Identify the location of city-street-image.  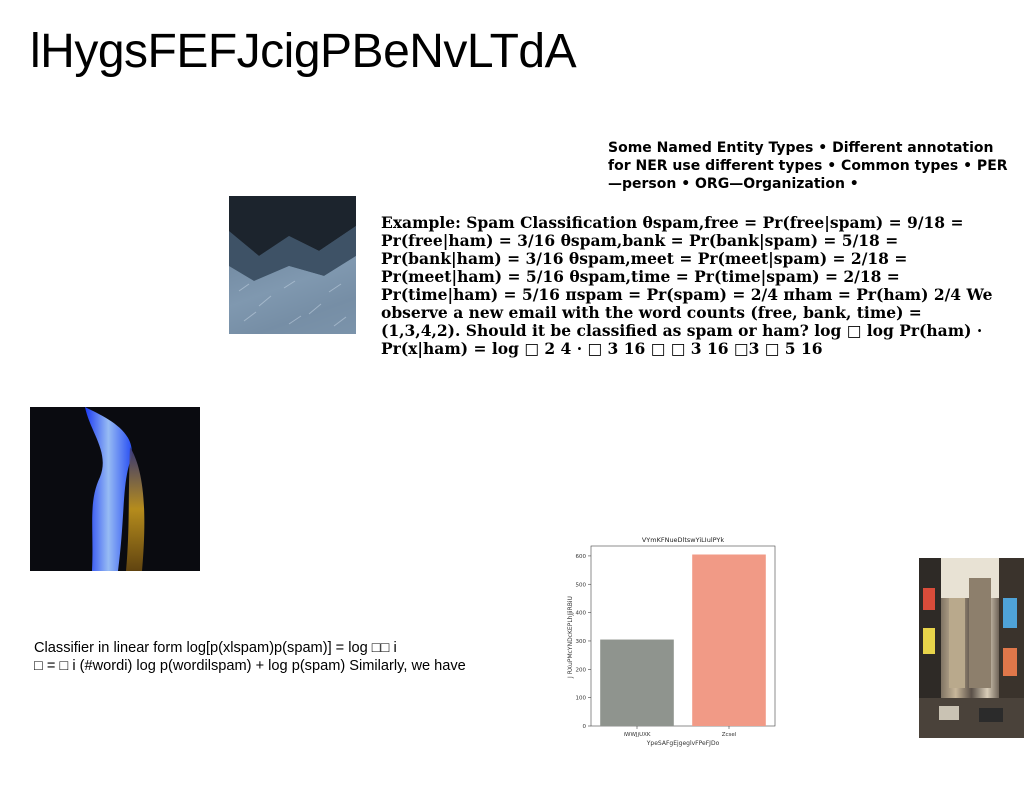
(971, 648).